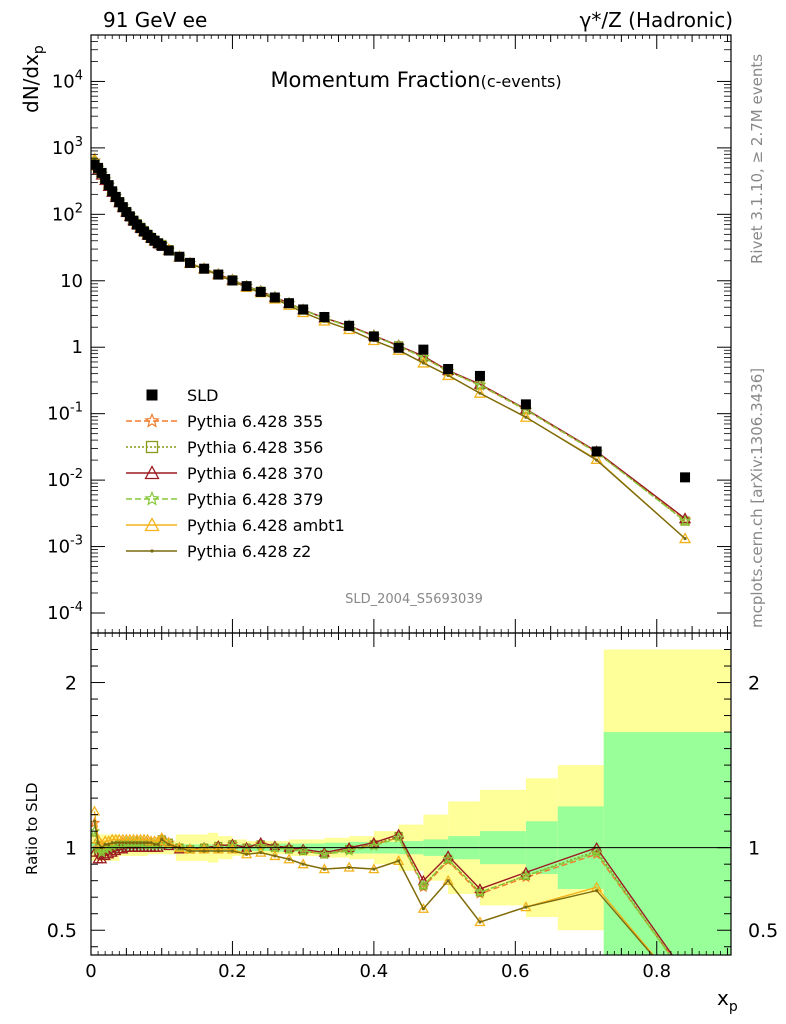 This screenshot has width=786, height=1024. I want to click on legend-label-3: Pythia 6.428 370, so click(255, 473).